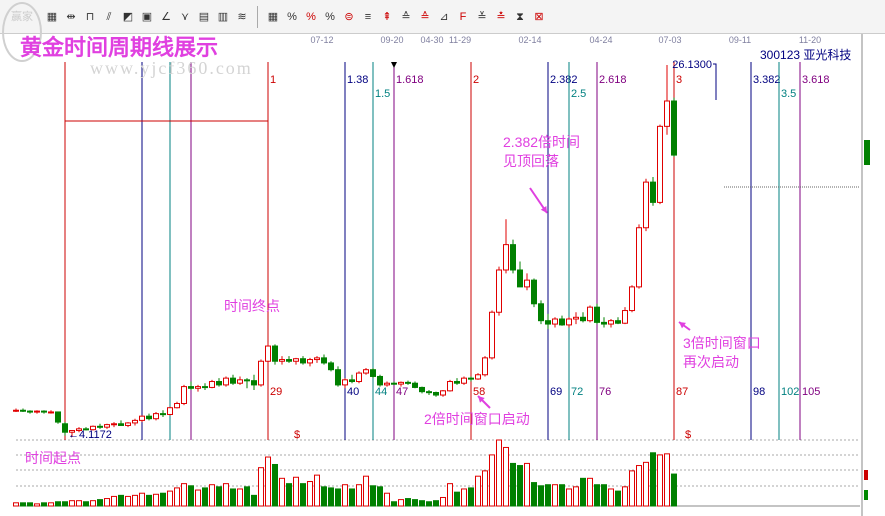 The width and height of the screenshot is (885, 516). Describe the element at coordinates (520, 16) in the screenshot. I see `time-icon: ⧗` at that location.